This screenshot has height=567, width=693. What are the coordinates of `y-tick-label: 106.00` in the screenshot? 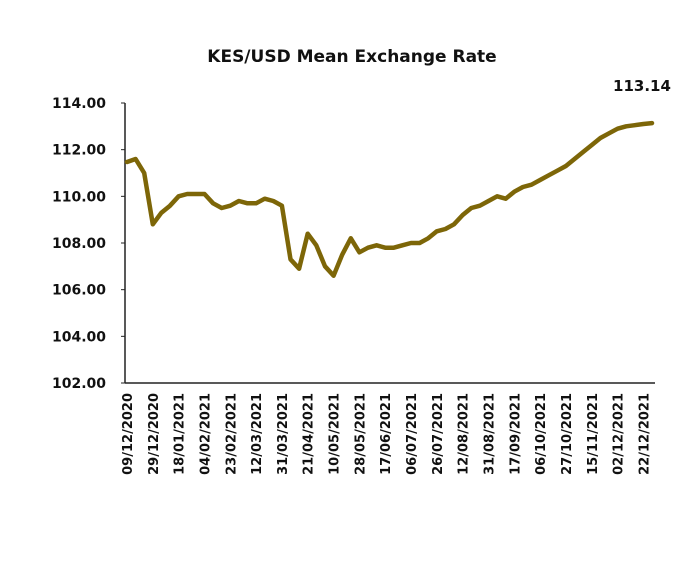 It's located at (79, 291).